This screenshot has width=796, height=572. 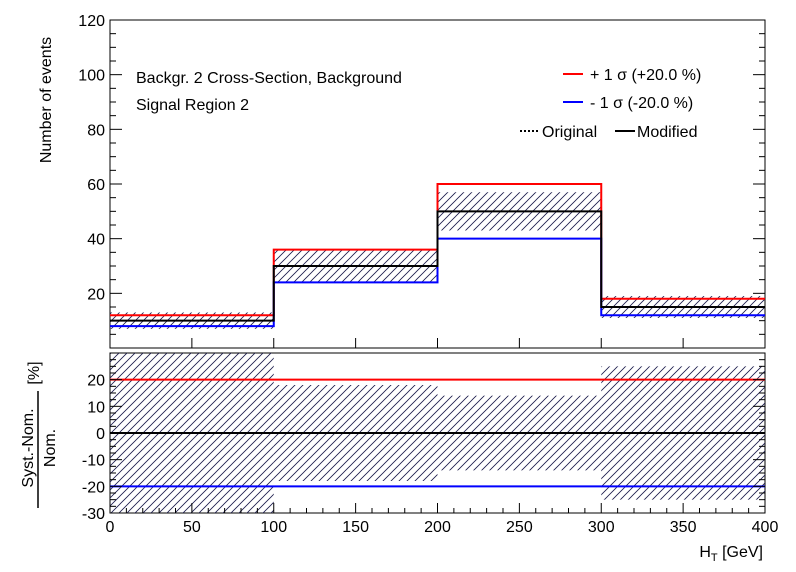 I want to click on annotation-line-1: Backgr. 2 Cross-Section, Background, so click(x=269, y=78).